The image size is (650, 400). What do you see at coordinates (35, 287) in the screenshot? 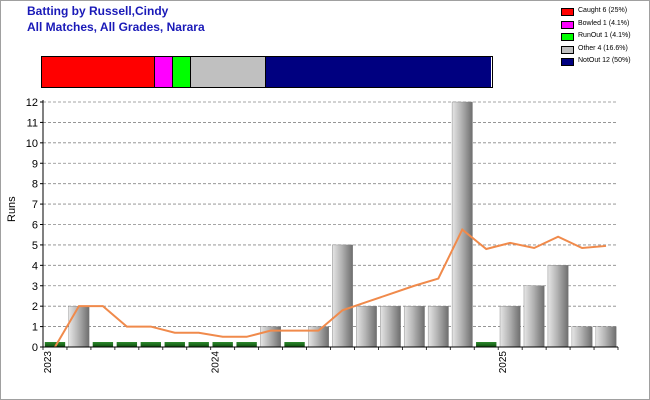
I see `y-tick-label: 3` at bounding box center [35, 287].